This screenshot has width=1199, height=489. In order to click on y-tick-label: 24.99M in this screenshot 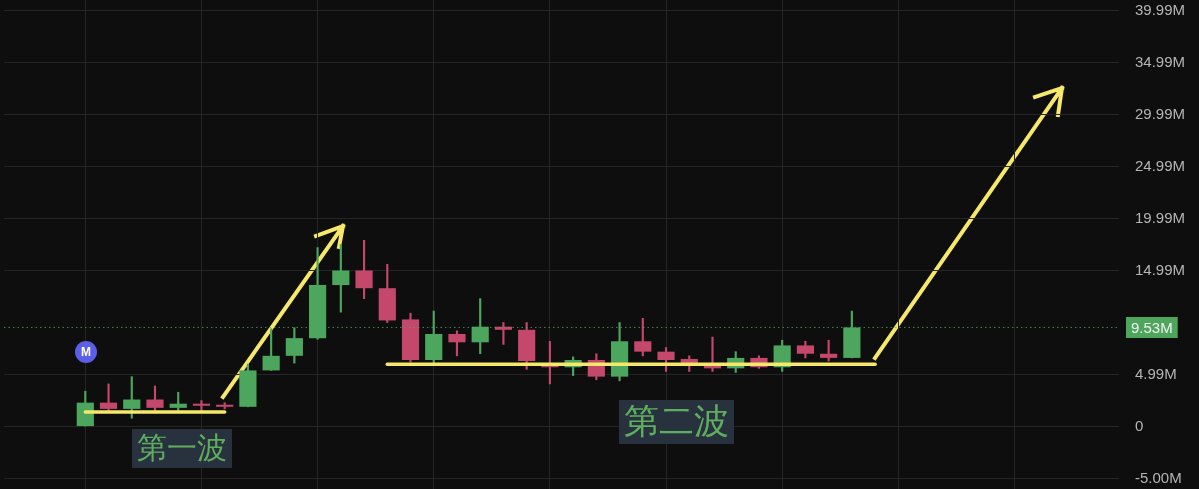, I will do `click(1160, 165)`.